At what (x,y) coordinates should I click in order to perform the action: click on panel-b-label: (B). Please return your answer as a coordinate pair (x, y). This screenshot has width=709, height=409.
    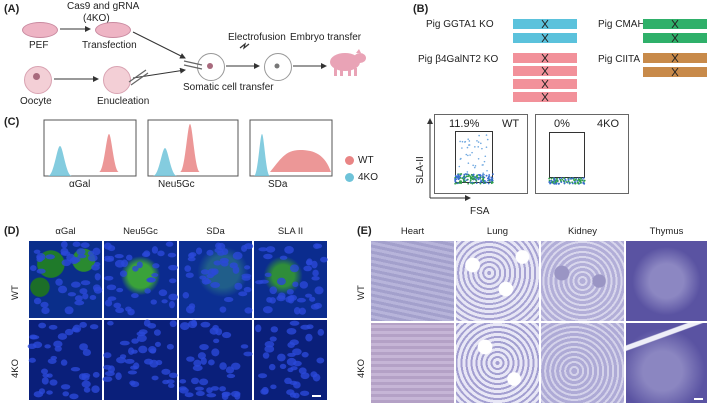
    Looking at the image, I should click on (421, 9).